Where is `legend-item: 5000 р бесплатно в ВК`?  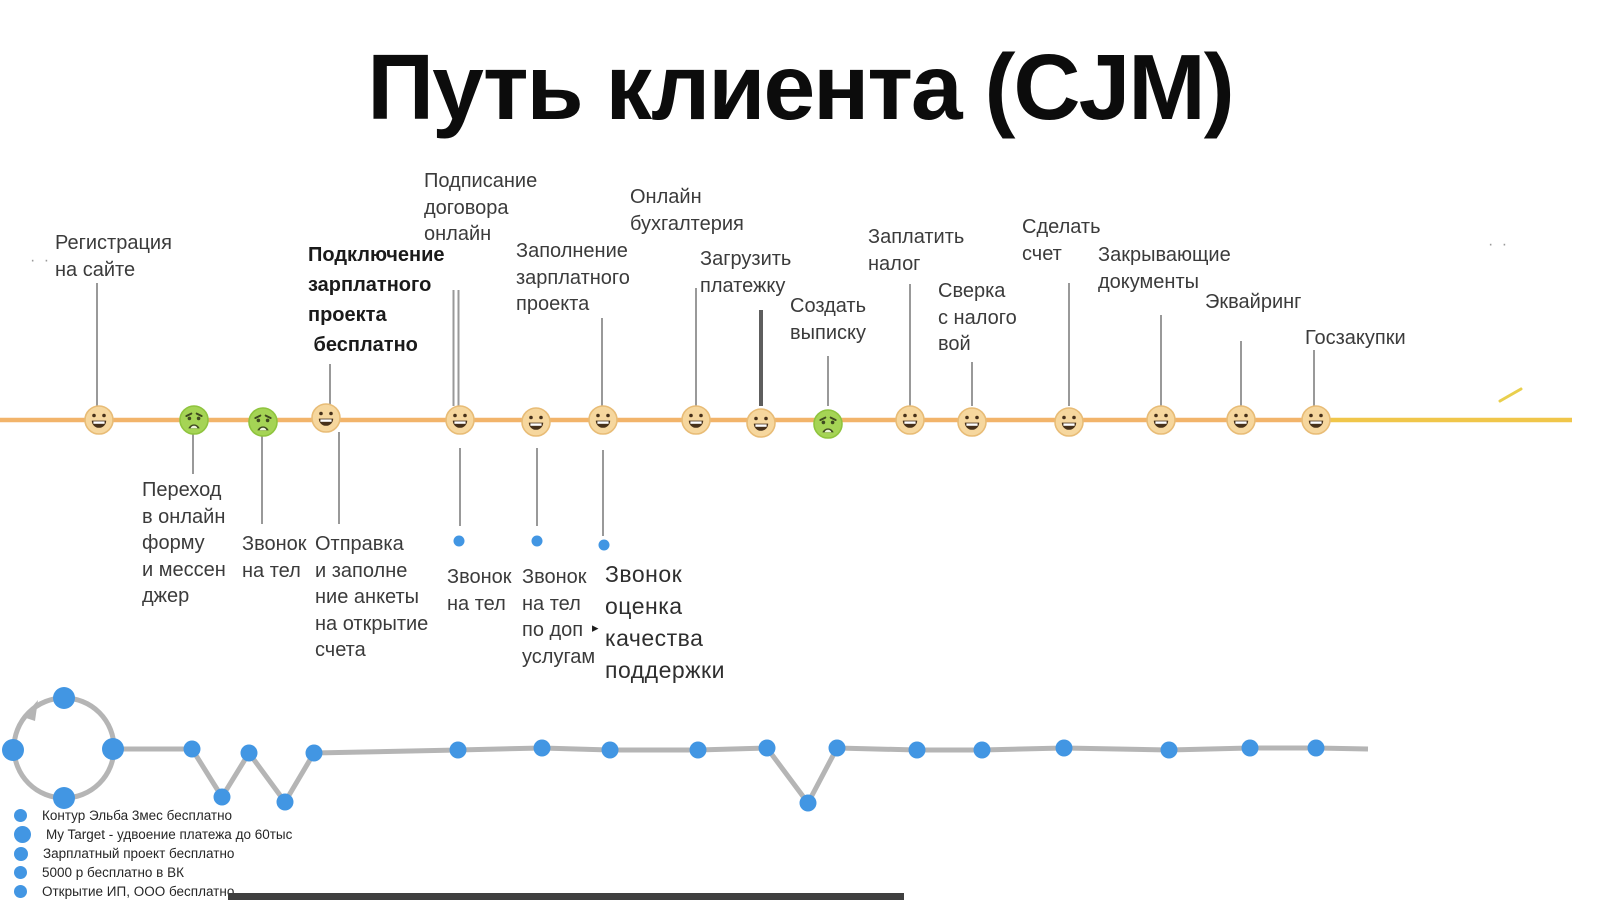
legend-item: 5000 р бесплатно в ВК is located at coordinates (153, 872).